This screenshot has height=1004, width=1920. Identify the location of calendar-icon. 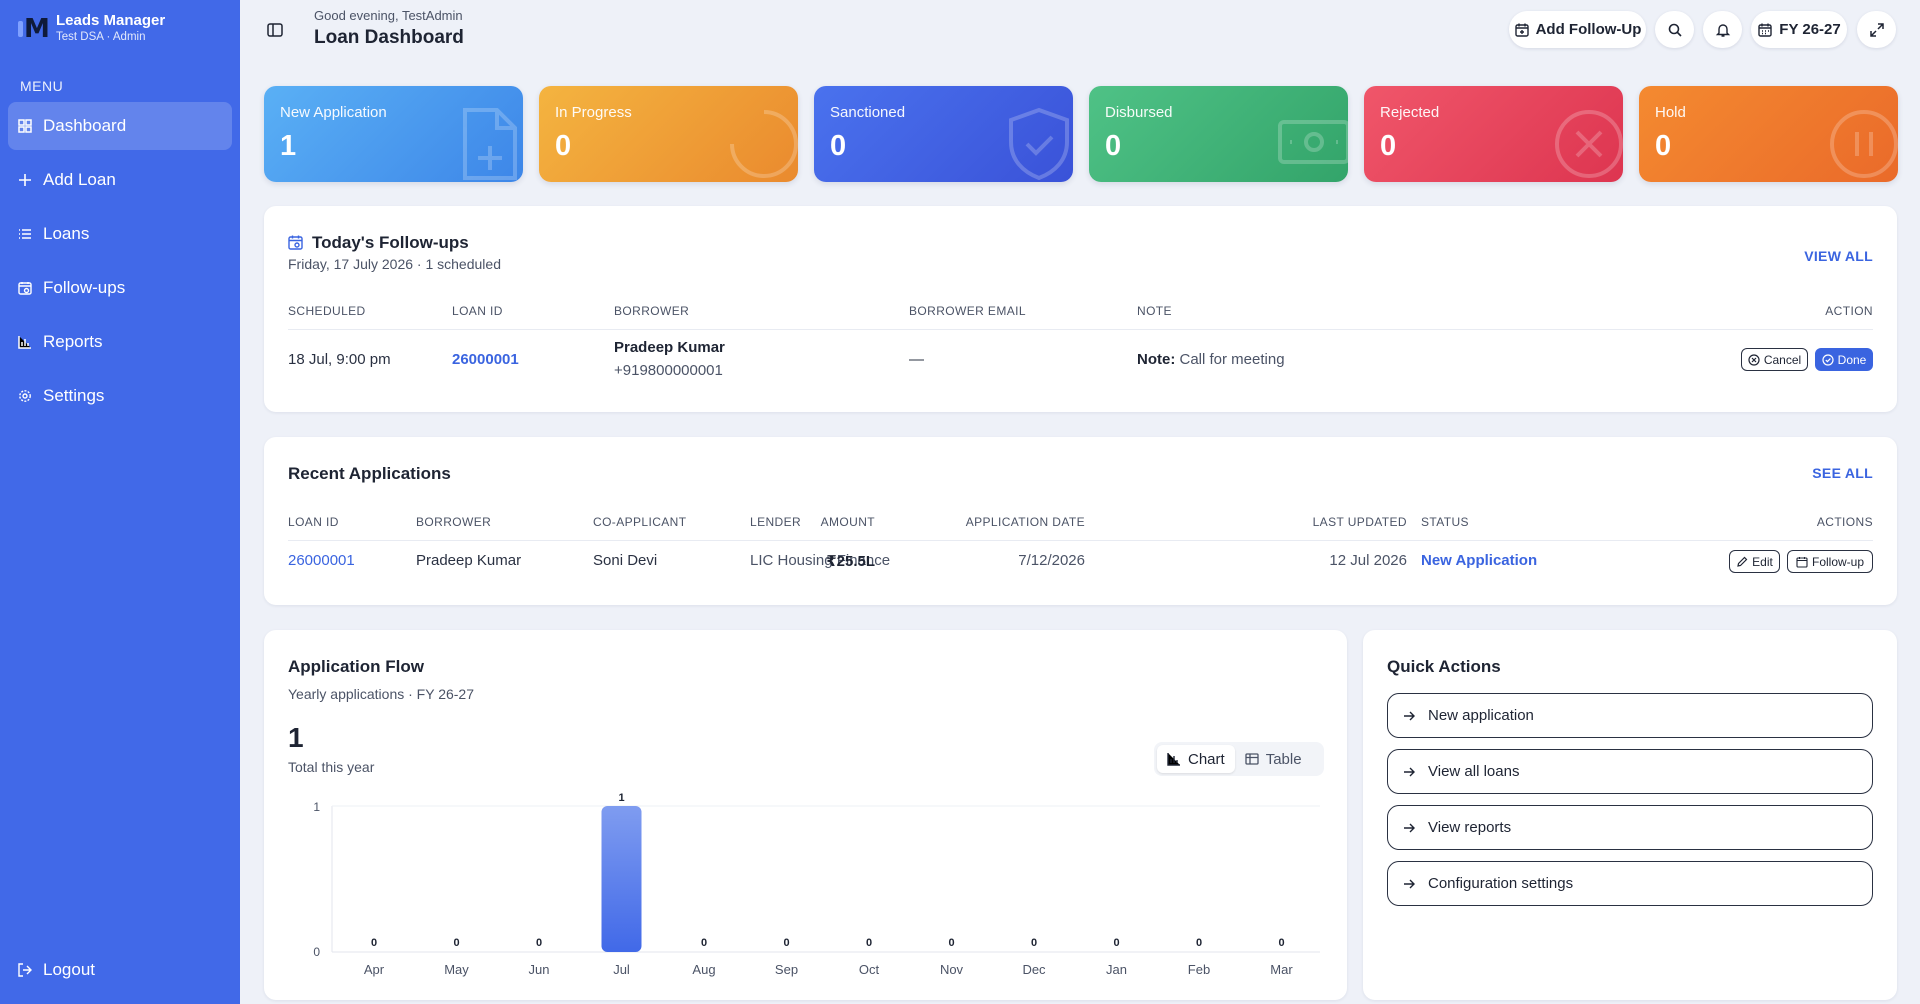
(1802, 562).